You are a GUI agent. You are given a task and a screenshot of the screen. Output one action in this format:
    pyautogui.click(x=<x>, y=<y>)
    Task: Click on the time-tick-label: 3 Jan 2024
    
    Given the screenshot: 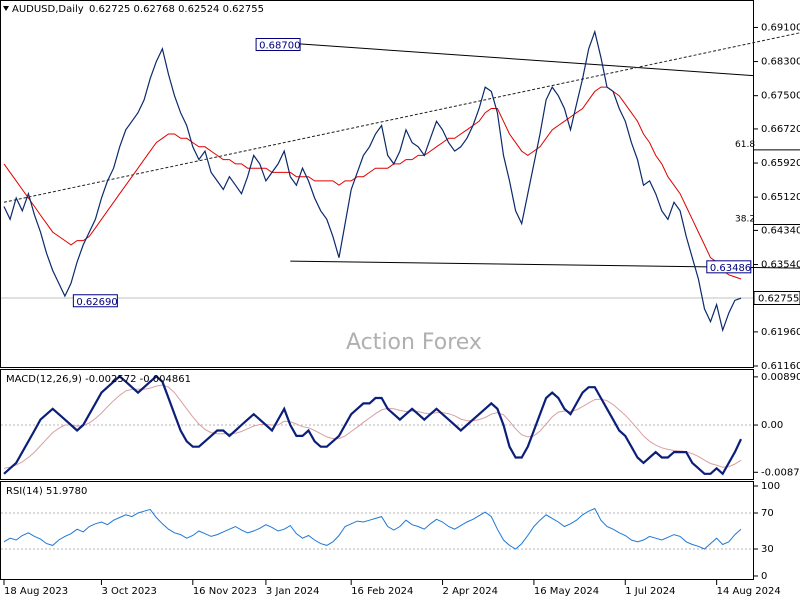 What is the action you would take?
    pyautogui.click(x=293, y=591)
    